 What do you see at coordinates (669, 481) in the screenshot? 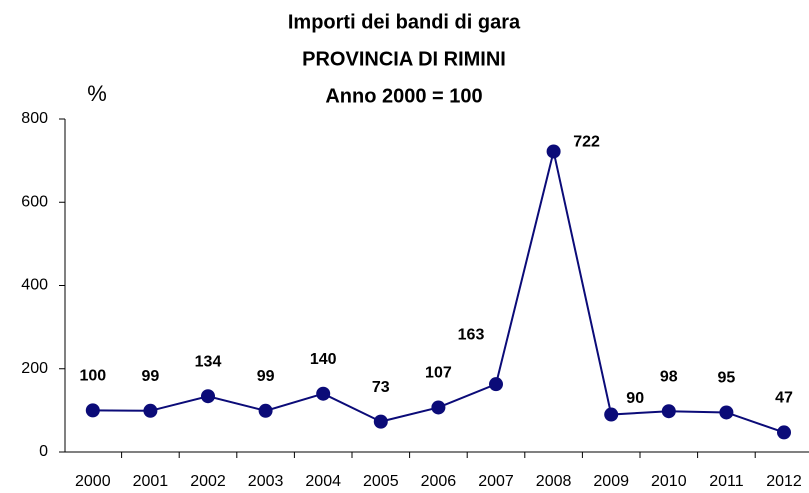
I see `x-tick-label: 2010` at bounding box center [669, 481].